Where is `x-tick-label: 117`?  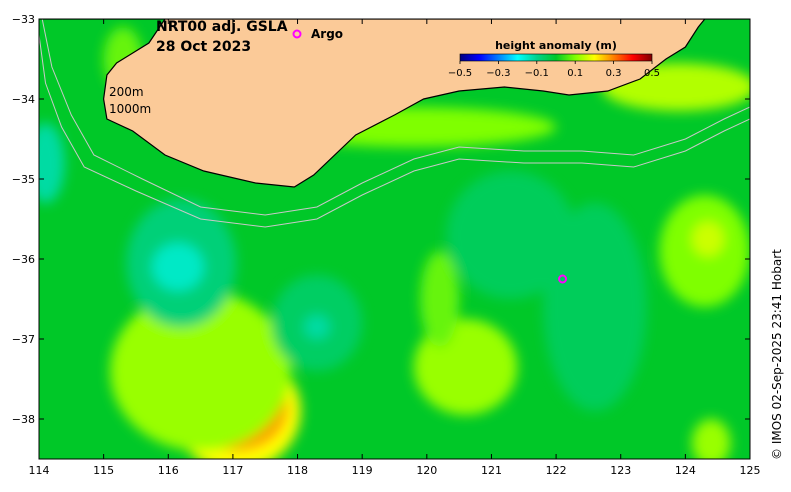 x-tick-label: 117 is located at coordinates (232, 470).